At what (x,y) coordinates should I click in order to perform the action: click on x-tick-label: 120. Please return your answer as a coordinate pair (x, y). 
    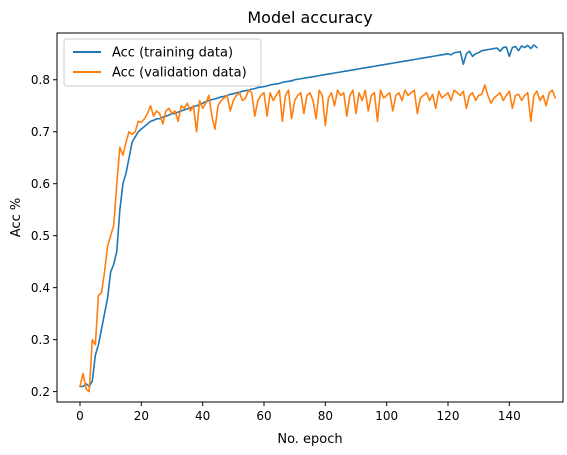
    Looking at the image, I should click on (448, 416).